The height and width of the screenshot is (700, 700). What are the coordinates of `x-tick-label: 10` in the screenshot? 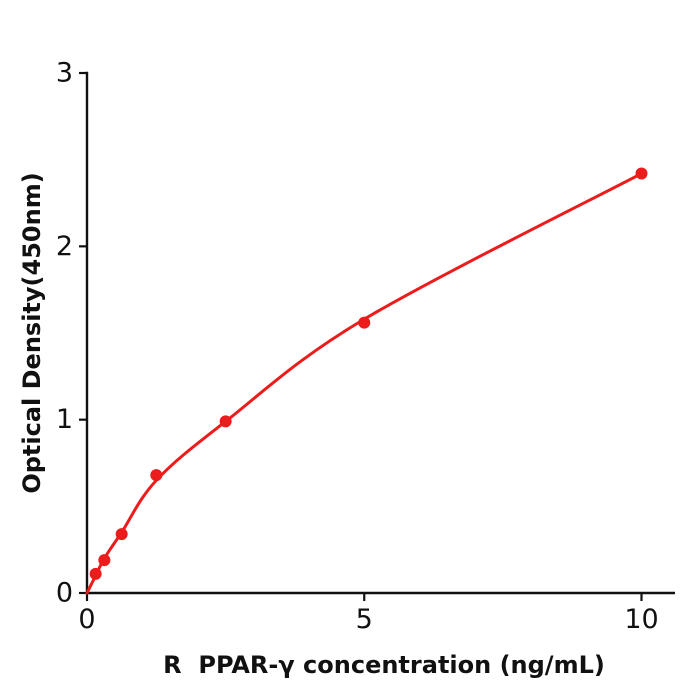 It's located at (641, 619).